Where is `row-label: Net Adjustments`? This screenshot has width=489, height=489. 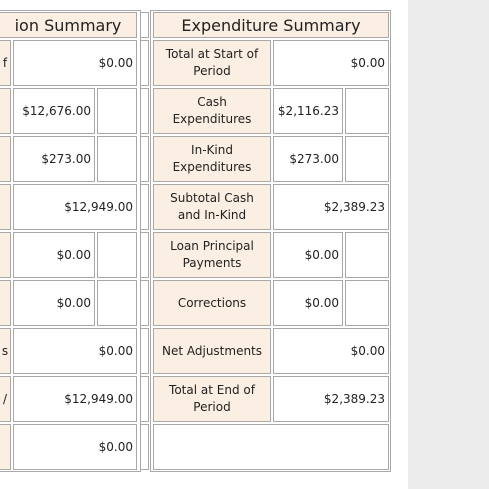
row-label: Net Adjustments is located at coordinates (212, 351).